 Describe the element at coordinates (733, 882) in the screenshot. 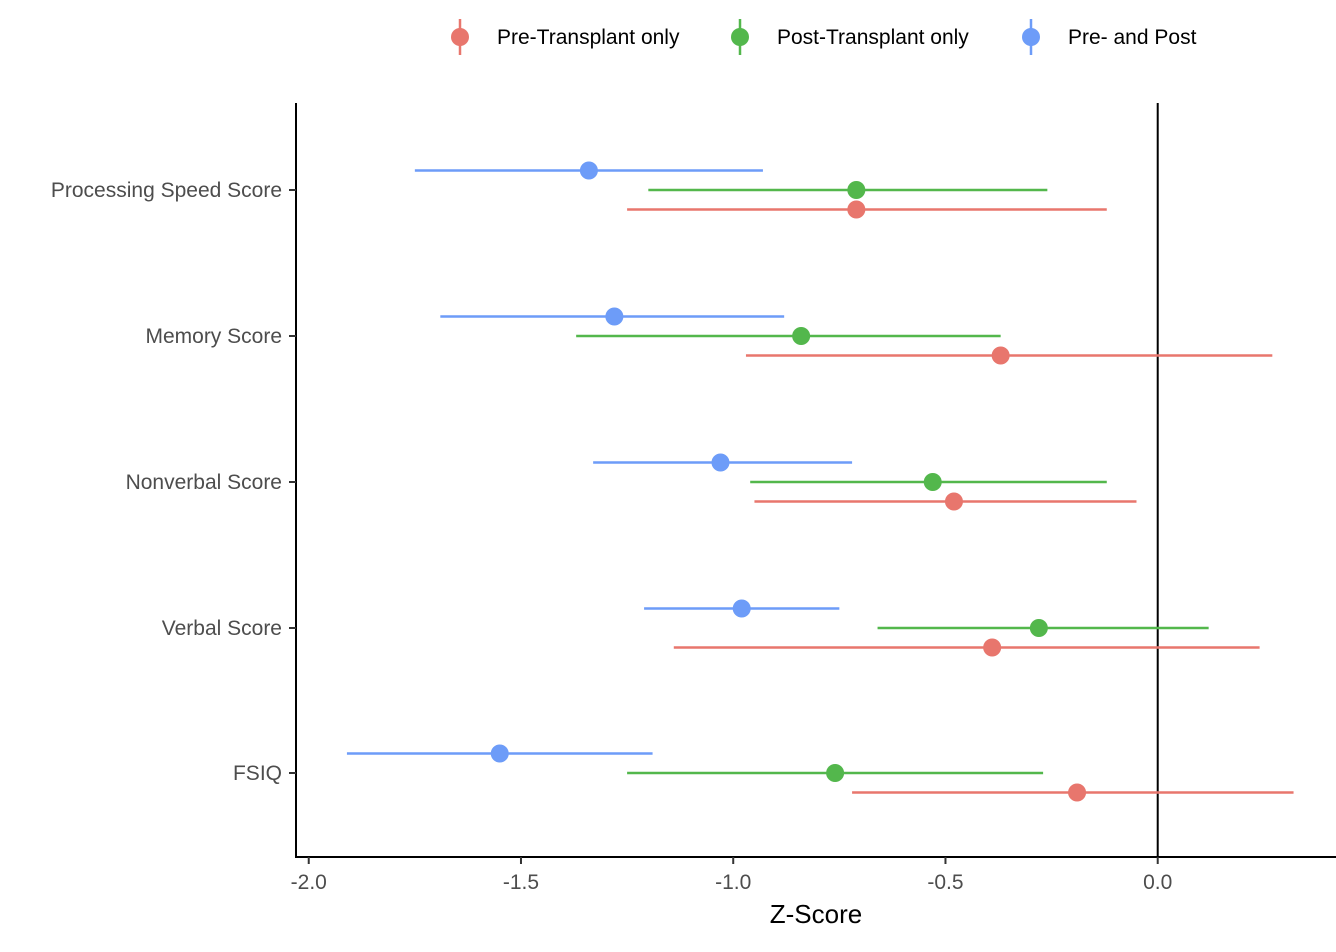

I see `x-tick-label: -1.0` at that location.